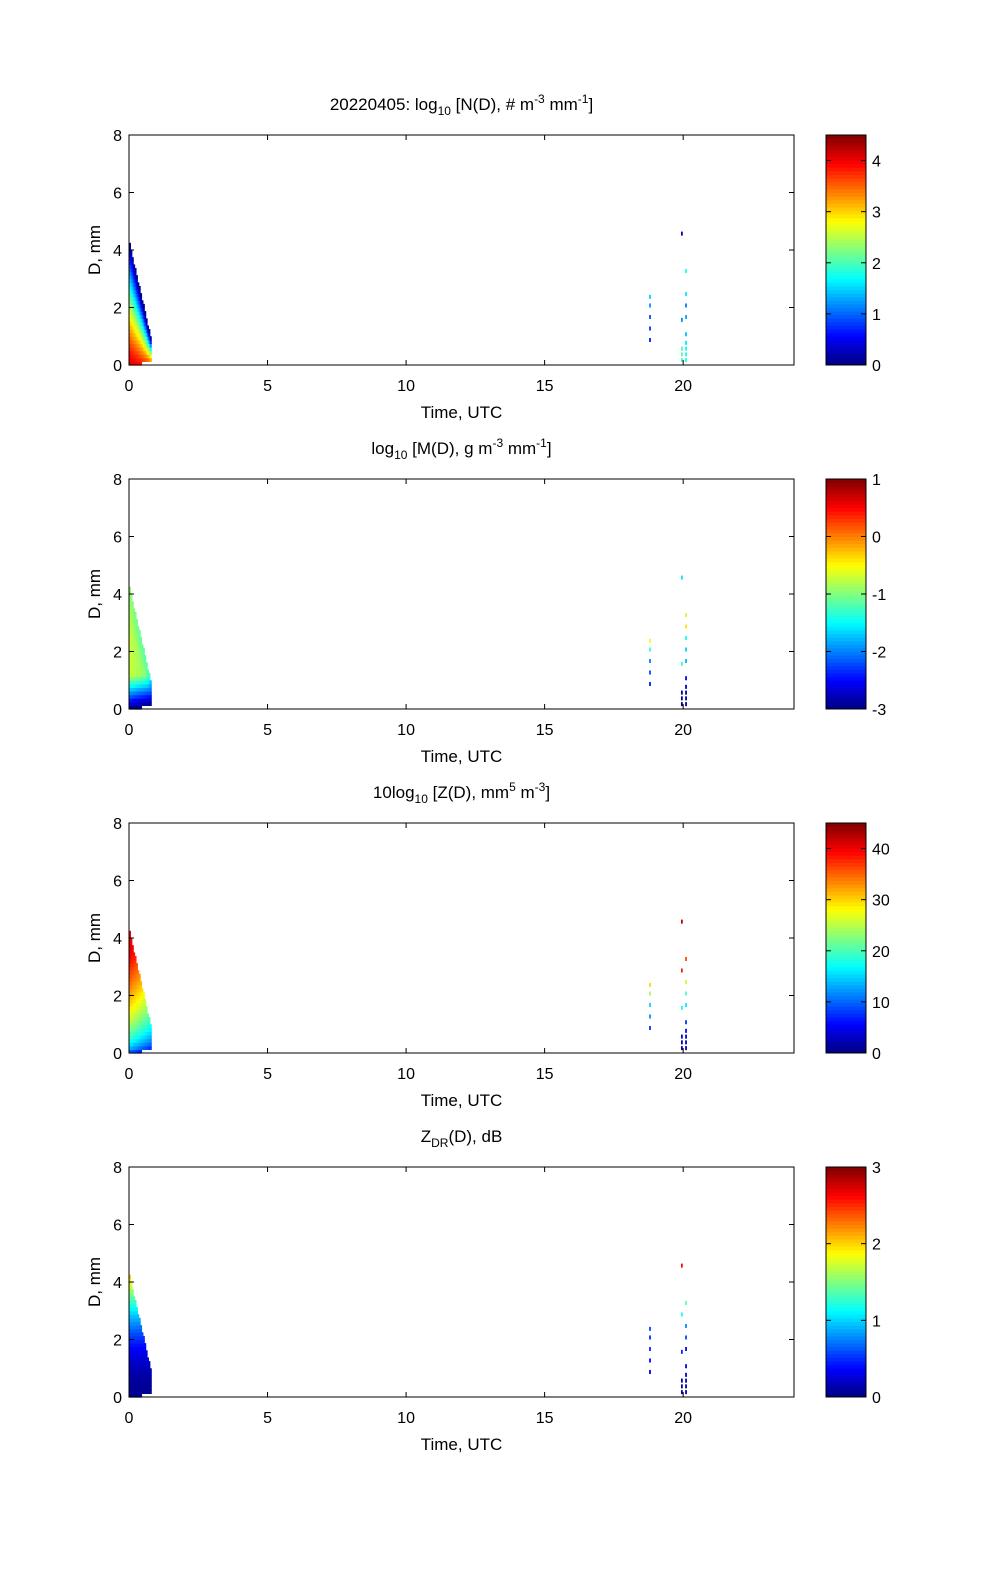 This screenshot has height=1574, width=1000. I want to click on colorbar: -3-2-101, so click(855, 595).